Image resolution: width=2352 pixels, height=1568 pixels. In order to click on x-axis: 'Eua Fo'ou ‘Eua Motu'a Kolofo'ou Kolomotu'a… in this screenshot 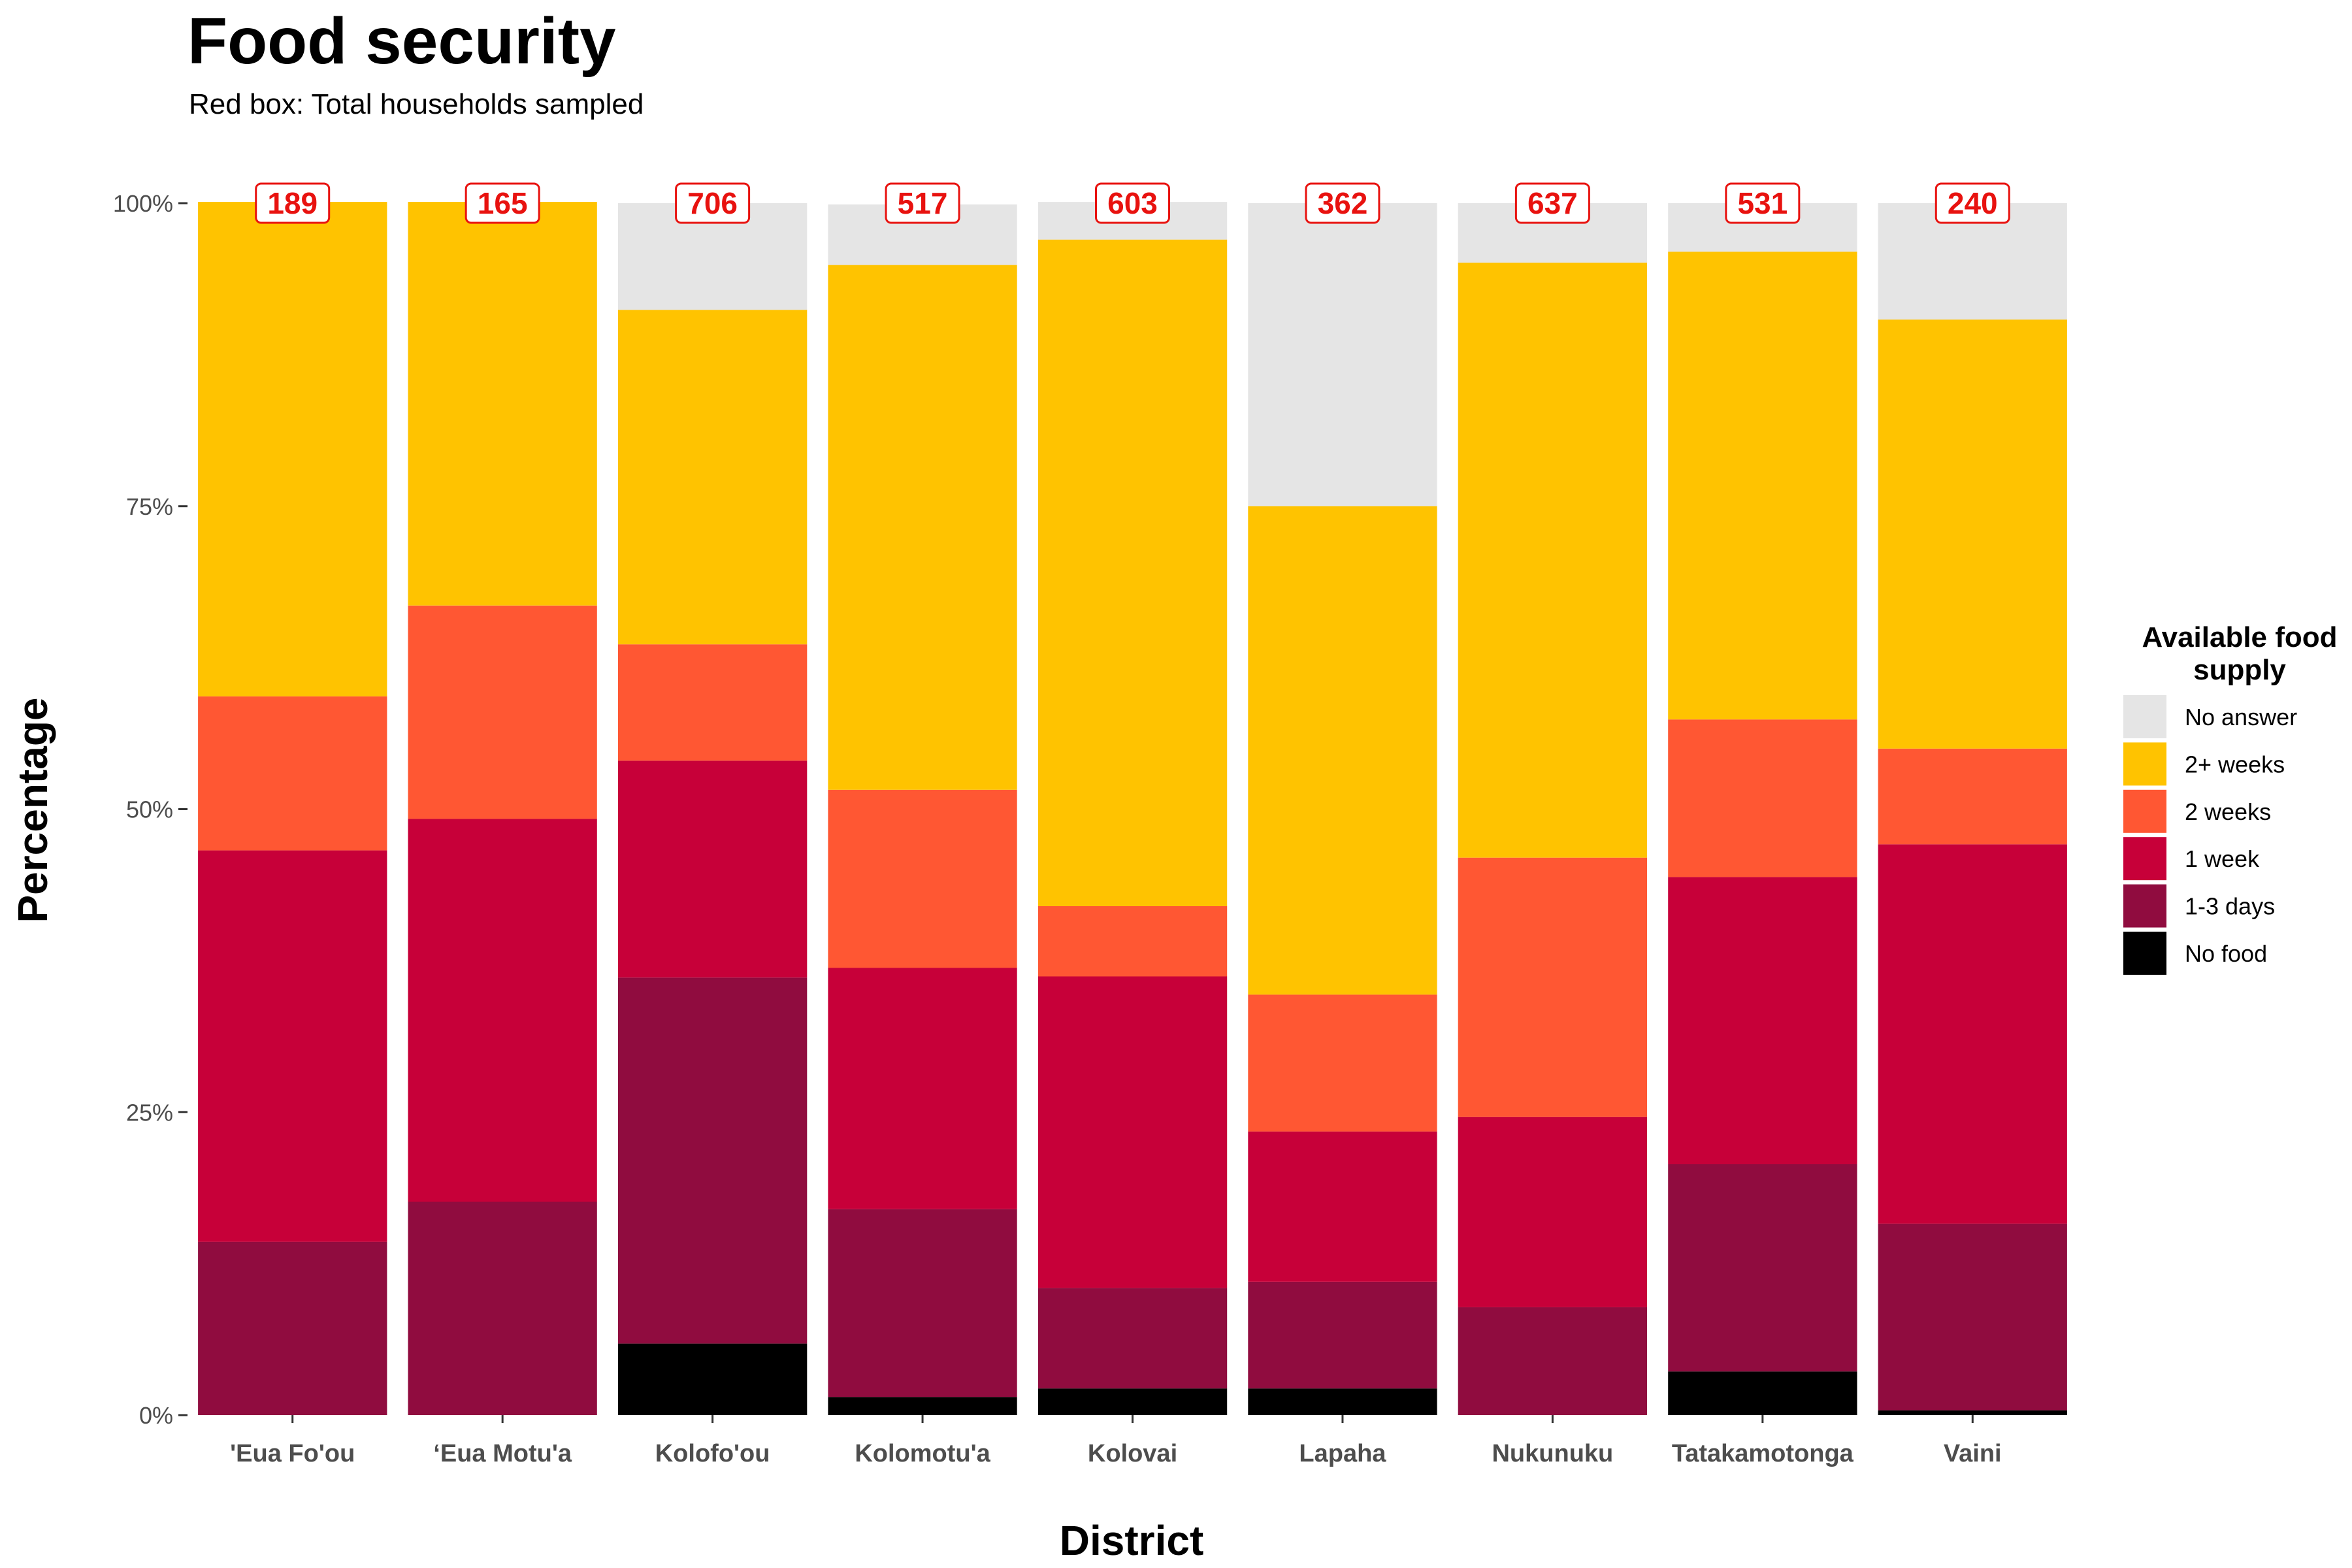, I will do `click(1116, 1441)`.